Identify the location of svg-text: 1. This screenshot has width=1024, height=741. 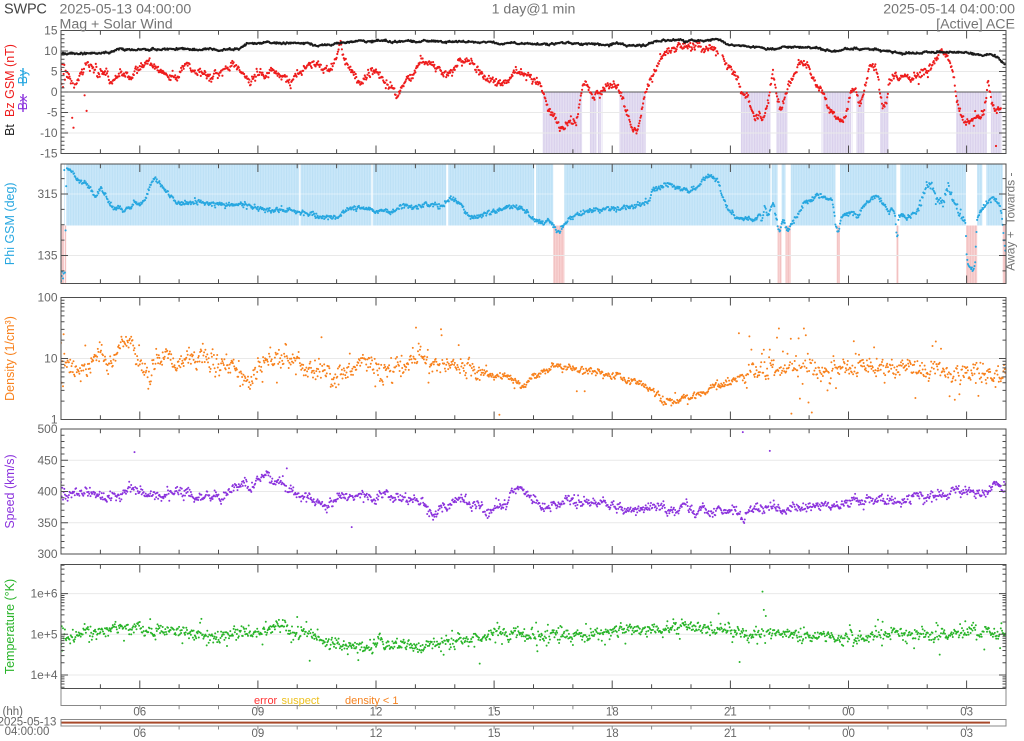
(54, 420).